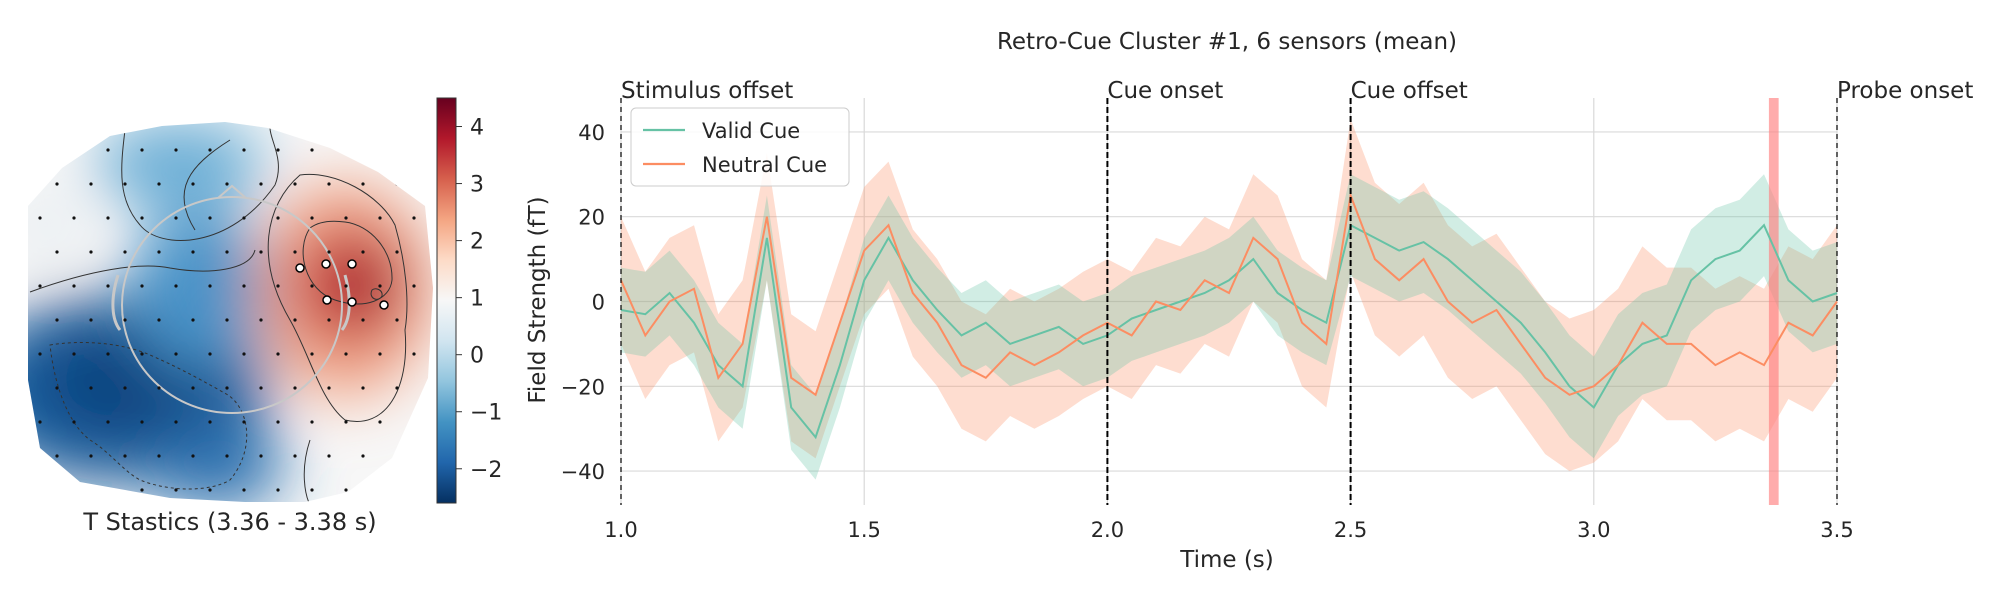 Image resolution: width=2000 pixels, height=600 pixels. I want to click on event-label: Cue offset, so click(1409, 91).